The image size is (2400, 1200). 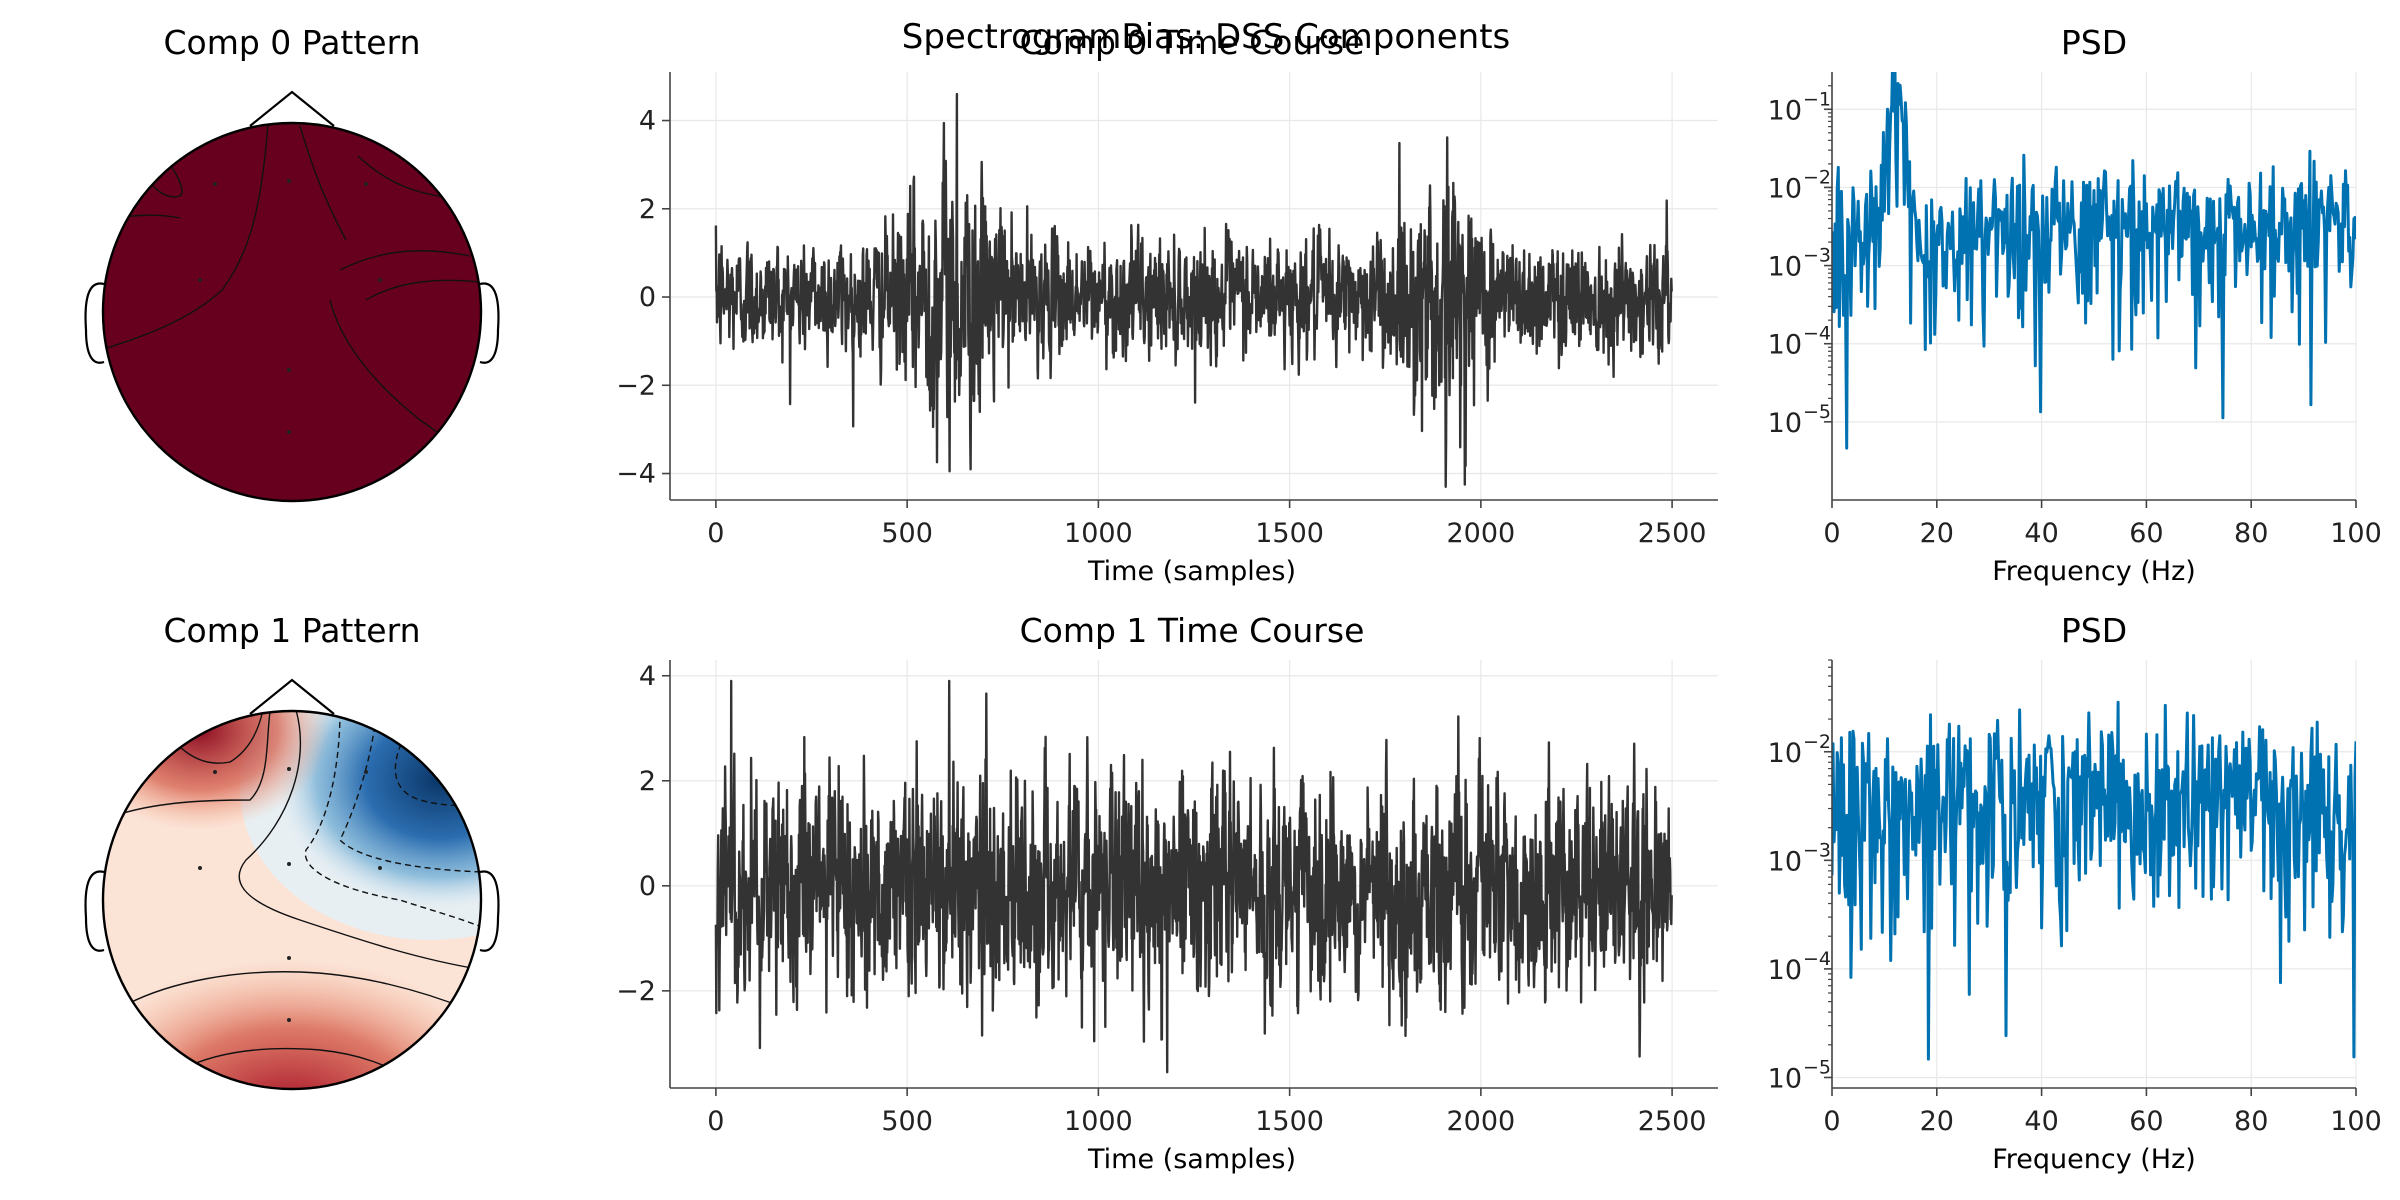 I want to click on comp0-nose, so click(x=292, y=108).